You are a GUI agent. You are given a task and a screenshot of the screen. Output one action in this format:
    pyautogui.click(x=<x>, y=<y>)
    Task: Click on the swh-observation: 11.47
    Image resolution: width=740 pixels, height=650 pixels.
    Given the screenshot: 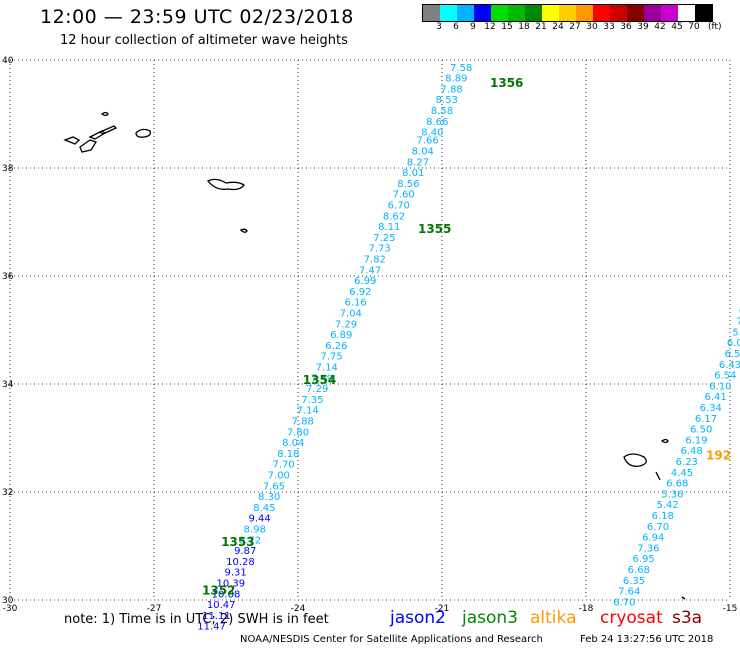 What is the action you would take?
    pyautogui.click(x=211, y=627)
    